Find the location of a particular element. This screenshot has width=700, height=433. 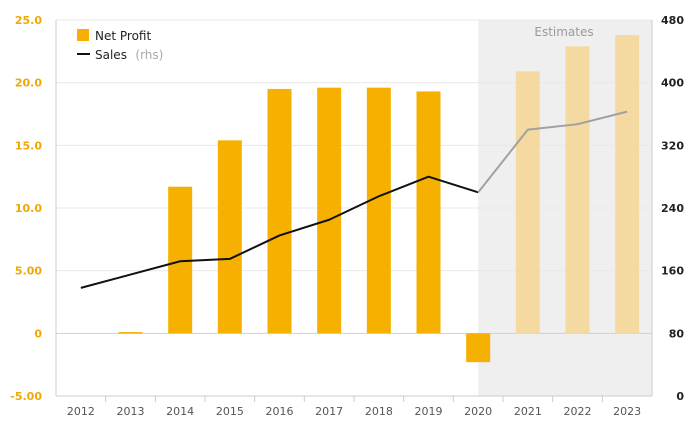

y-left-tick-label-6: -5.00 is located at coordinates (26, 396).